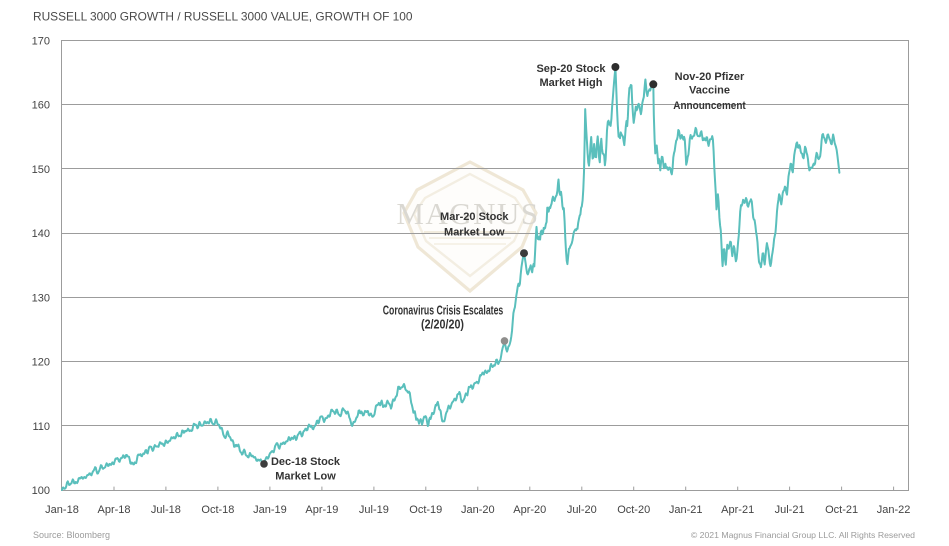 The image size is (949, 546). Describe the element at coordinates (737, 510) in the screenshot. I see `svg-text: Apr-21` at that location.